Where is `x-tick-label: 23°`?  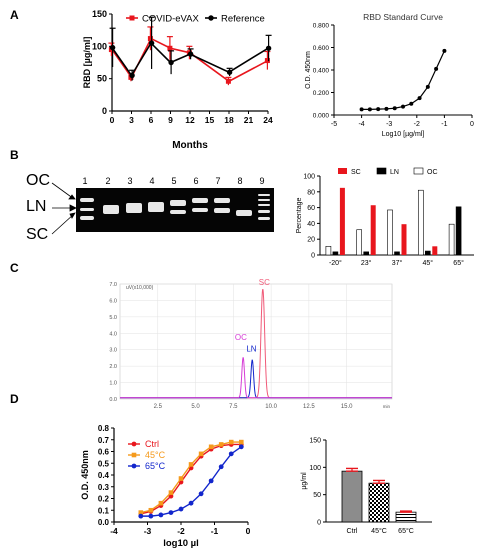
x-tick-label: 23° is located at coordinates (366, 263).